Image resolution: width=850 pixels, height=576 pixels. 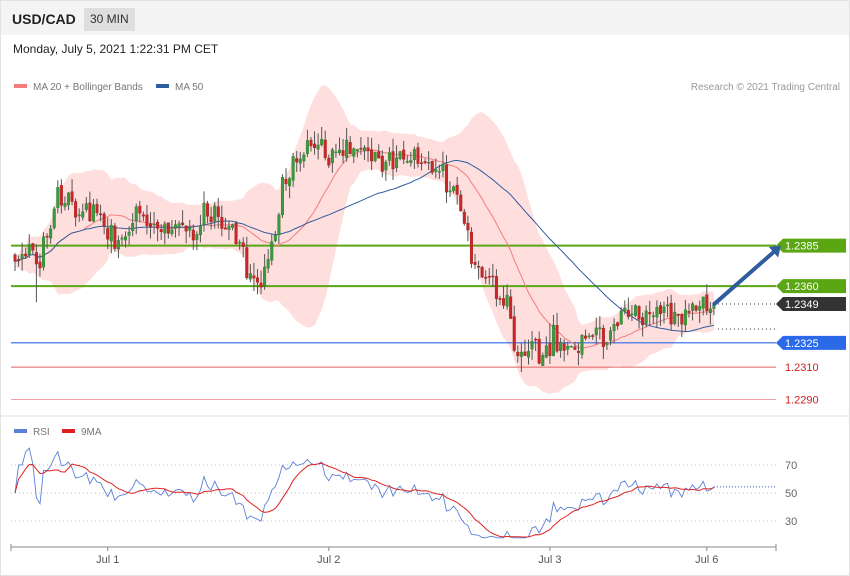 I want to click on timeframe-badge: 30 MIN, so click(x=109, y=19).